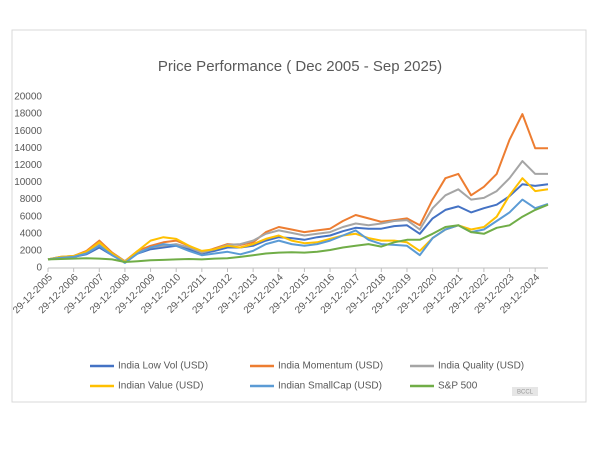 The height and width of the screenshot is (450, 600). Describe the element at coordinates (163, 366) in the screenshot. I see `legend-label: India Low Vol (USD)` at that location.